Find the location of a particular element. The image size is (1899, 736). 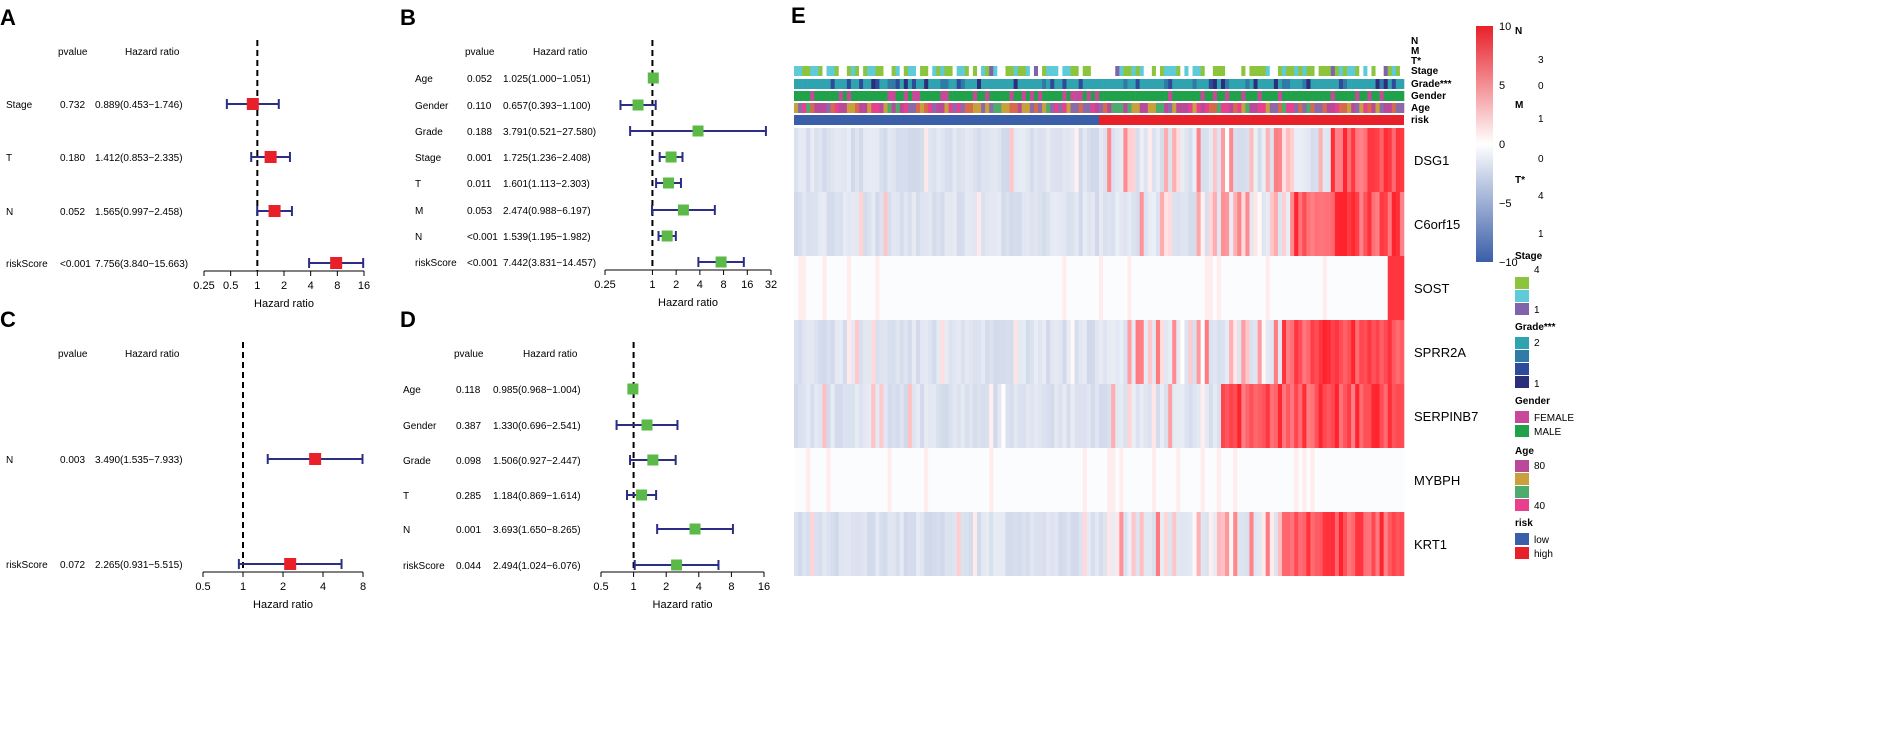

row-label: riskScore is located at coordinates (436, 263).